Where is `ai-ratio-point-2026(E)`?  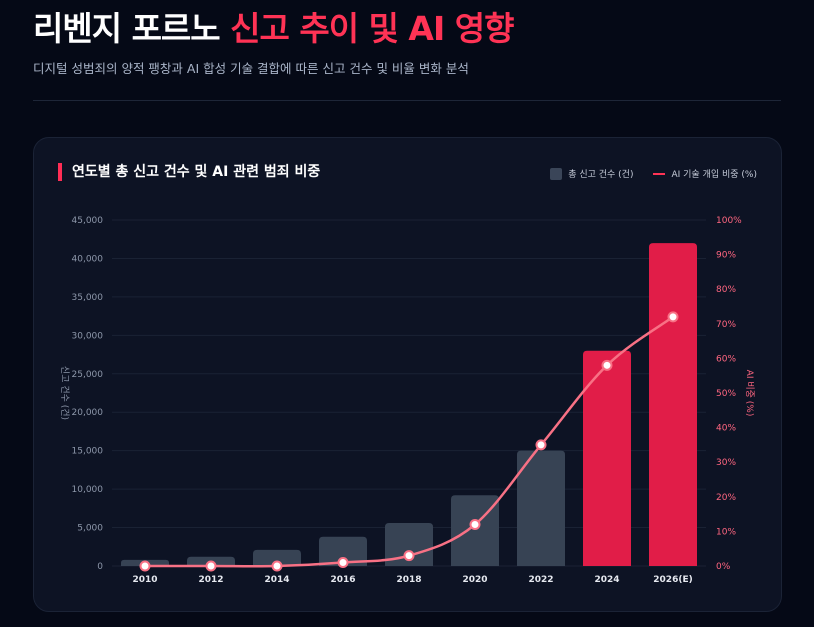
ai-ratio-point-2026(E) is located at coordinates (673, 317).